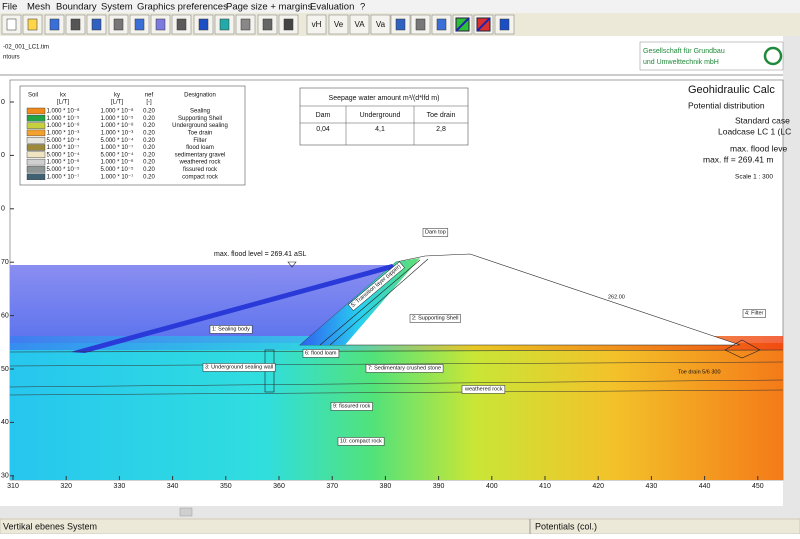 Image resolution: width=800 pixels, height=539 pixels. I want to click on legend-header: Soil, so click(33, 96).